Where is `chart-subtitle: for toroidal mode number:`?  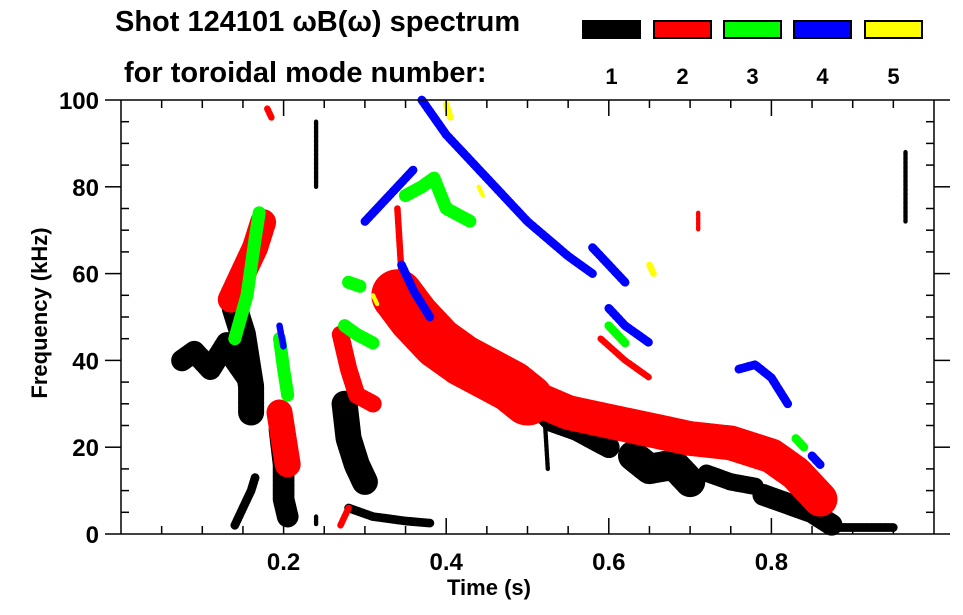
chart-subtitle: for toroidal mode number: is located at coordinates (305, 73).